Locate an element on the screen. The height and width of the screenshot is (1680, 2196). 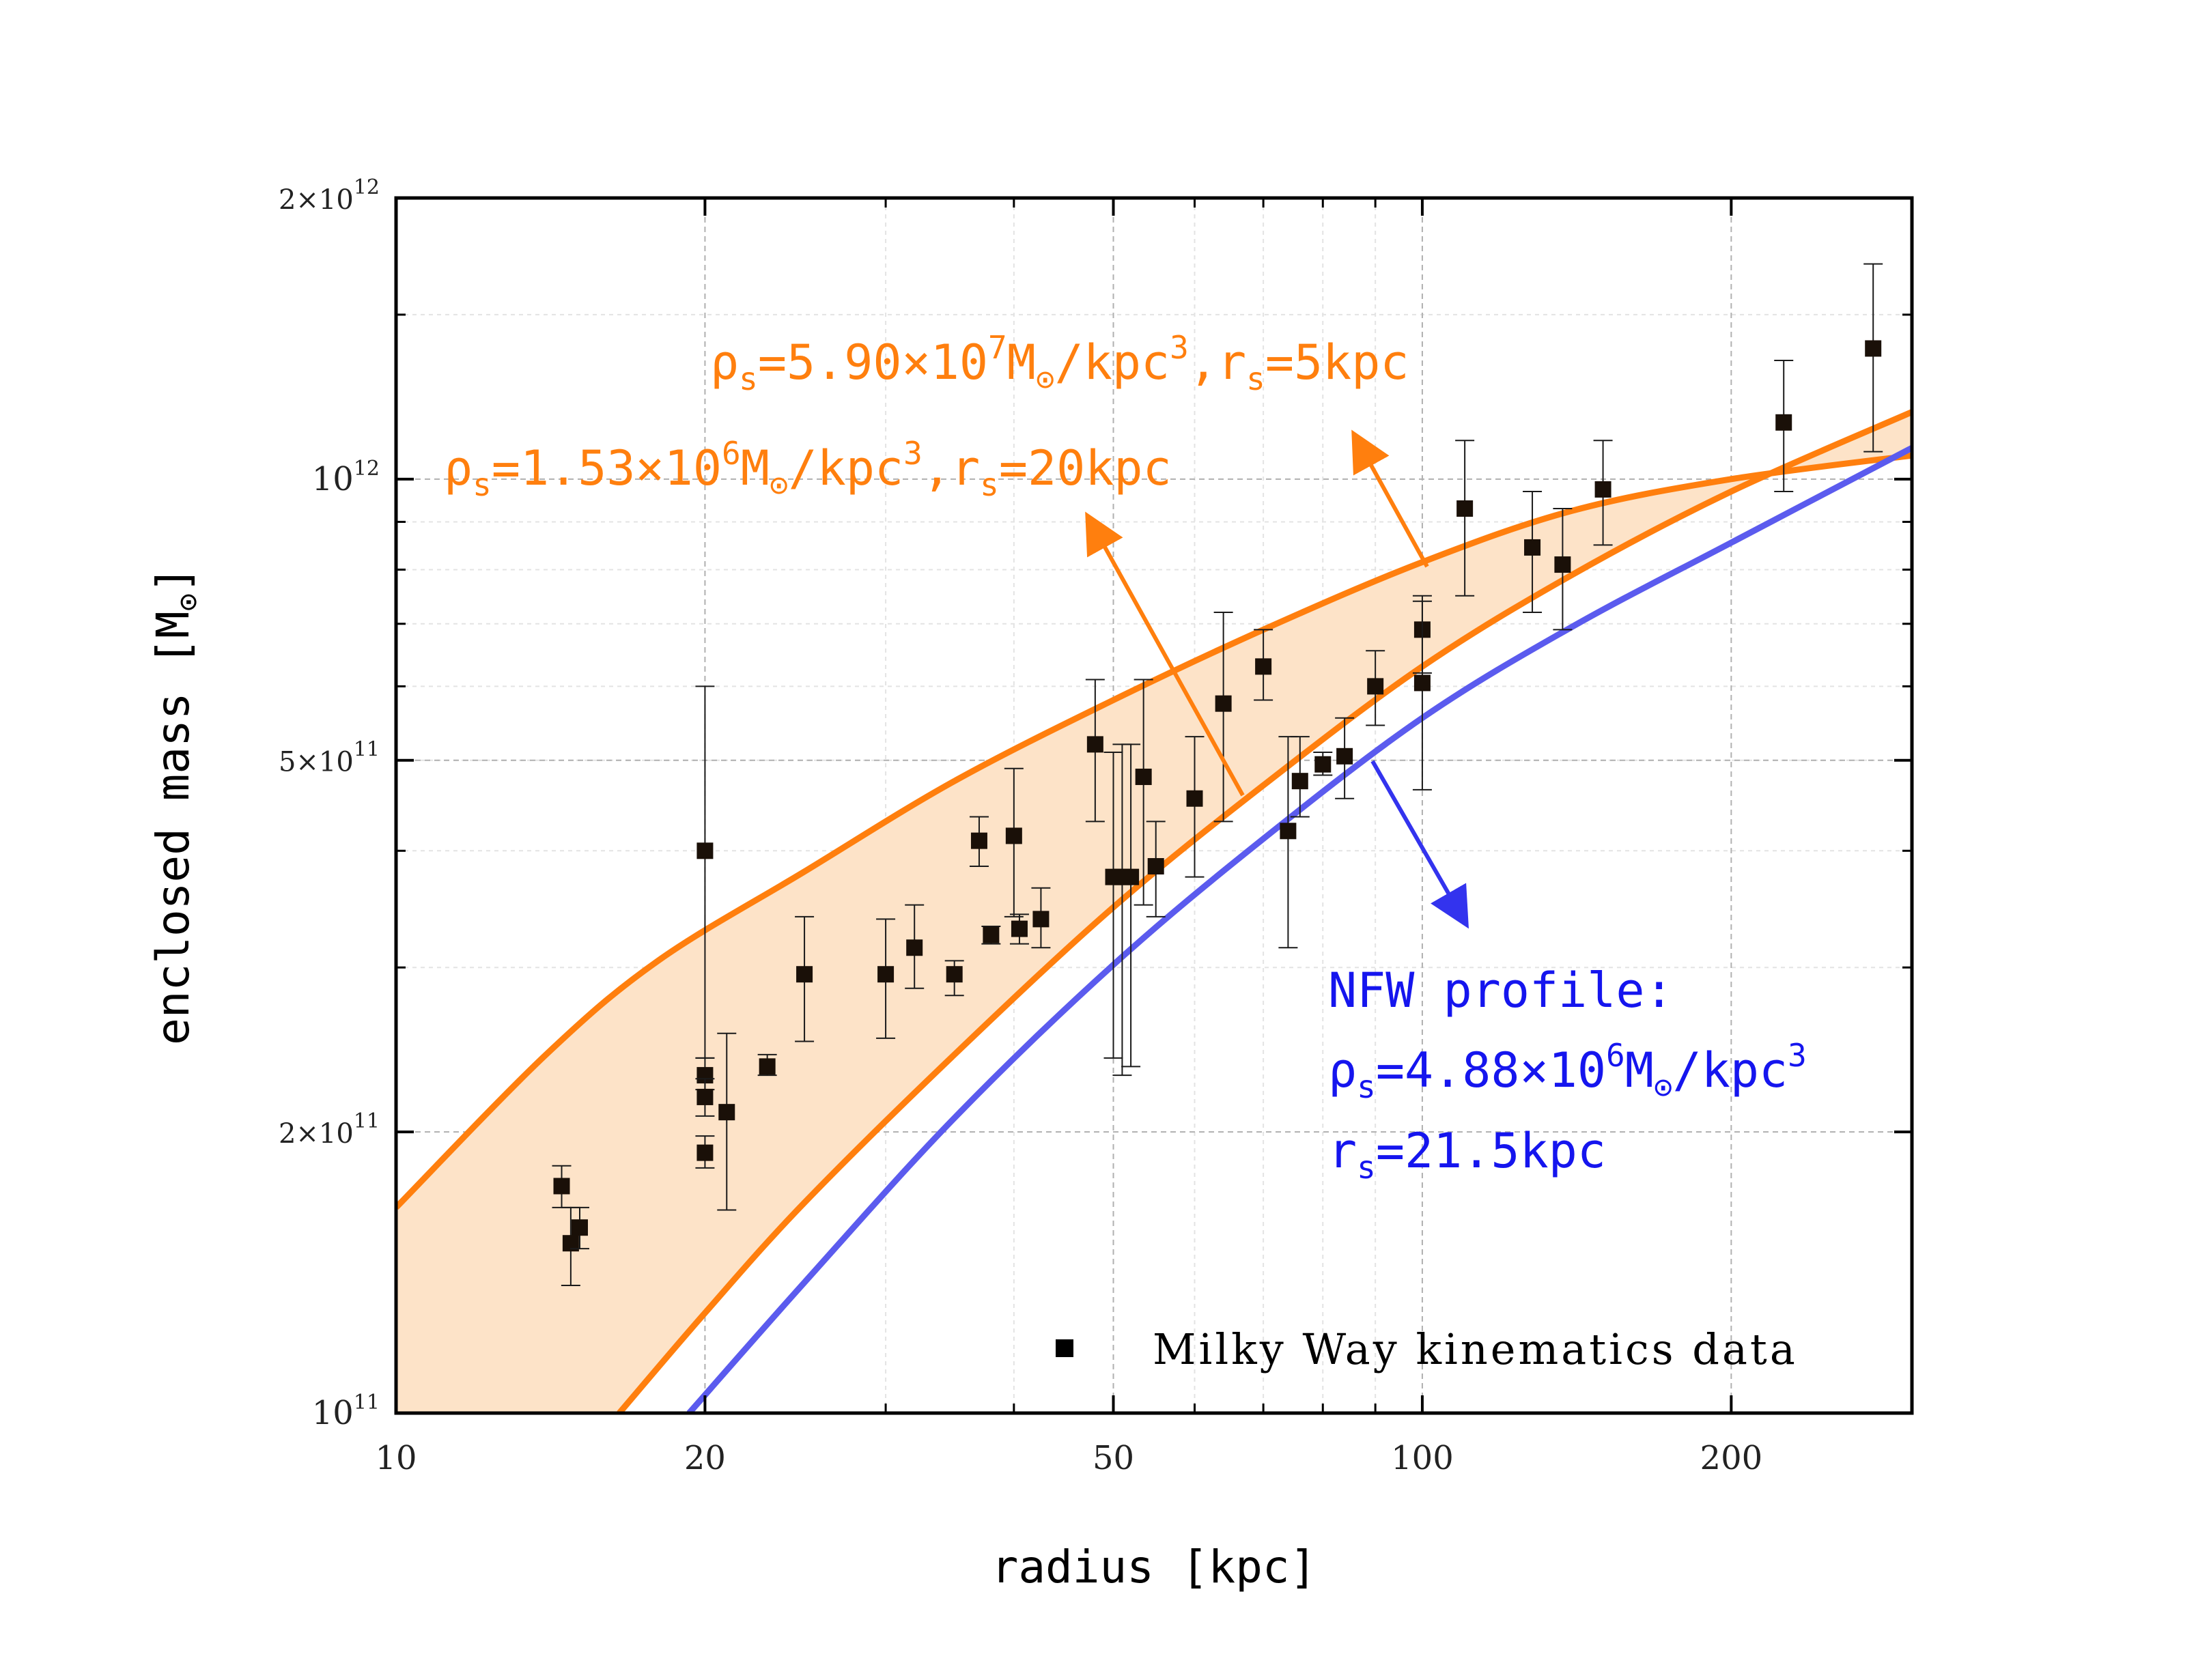
x-axis-title: radius [kpc] is located at coordinates (1154, 1567).